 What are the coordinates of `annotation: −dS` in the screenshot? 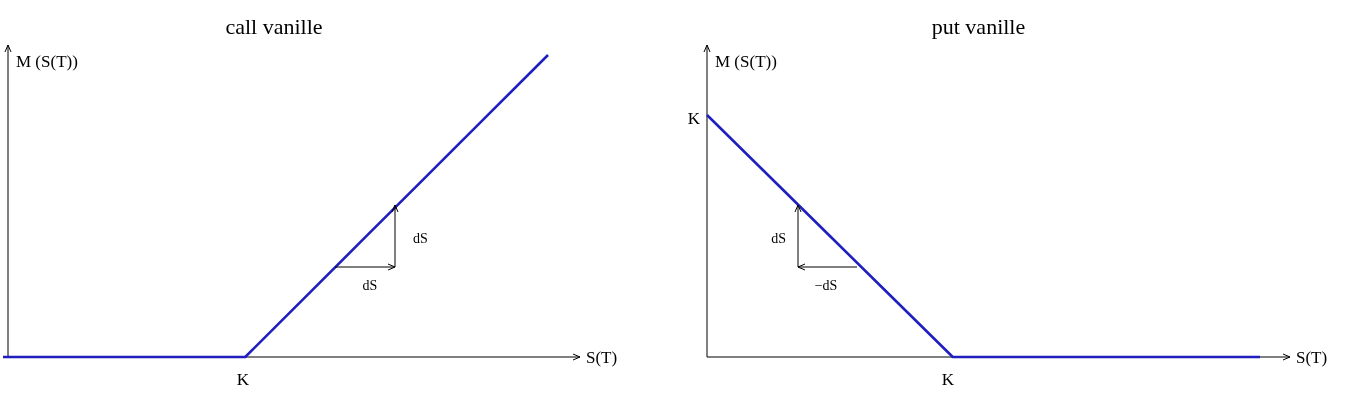 It's located at (826, 285).